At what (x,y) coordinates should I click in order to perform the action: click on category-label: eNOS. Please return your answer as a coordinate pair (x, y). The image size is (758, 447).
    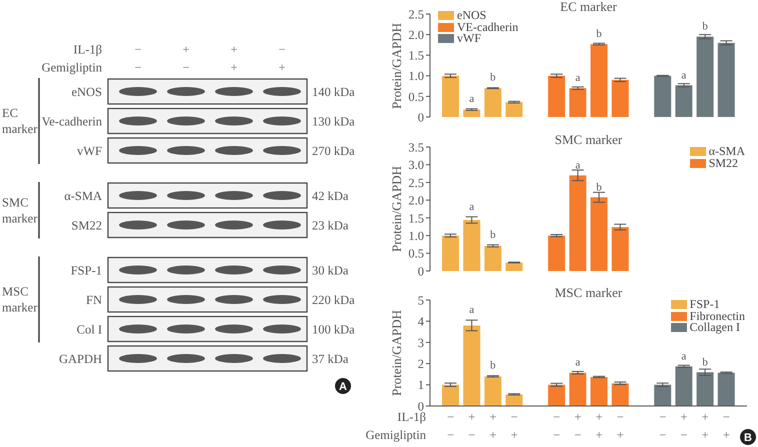
    Looking at the image, I should click on (86, 92).